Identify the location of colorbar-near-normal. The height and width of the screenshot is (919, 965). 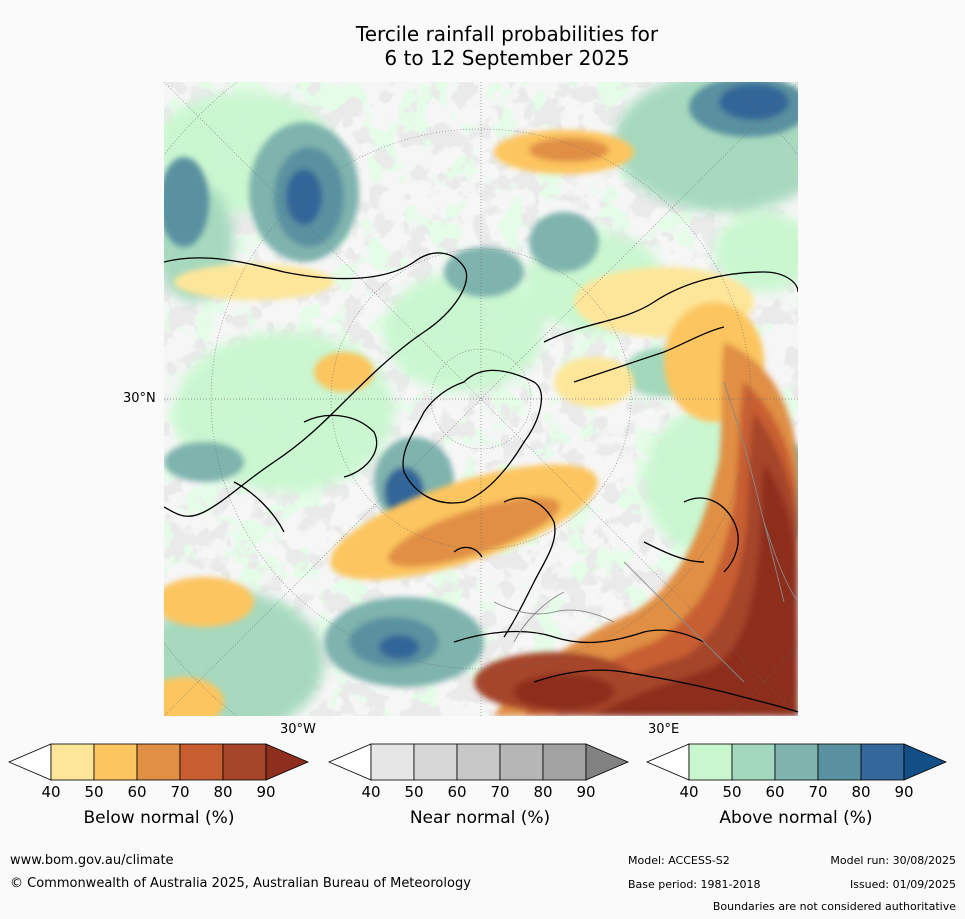
(479, 762).